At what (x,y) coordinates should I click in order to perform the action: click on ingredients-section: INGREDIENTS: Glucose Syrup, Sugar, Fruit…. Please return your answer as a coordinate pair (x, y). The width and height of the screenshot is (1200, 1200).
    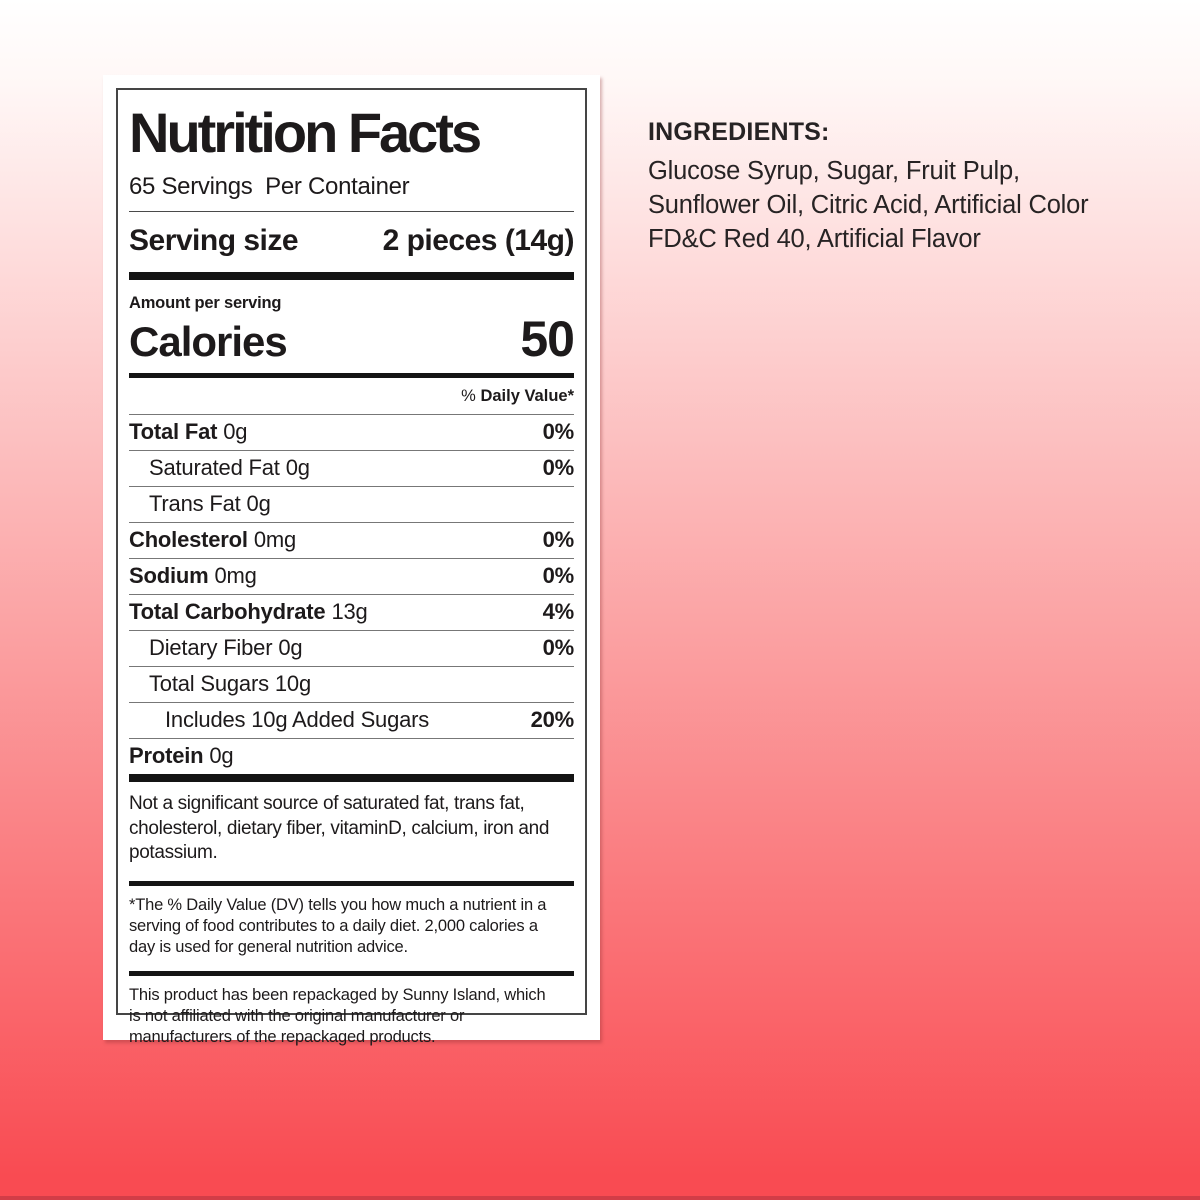
    Looking at the image, I should click on (884, 187).